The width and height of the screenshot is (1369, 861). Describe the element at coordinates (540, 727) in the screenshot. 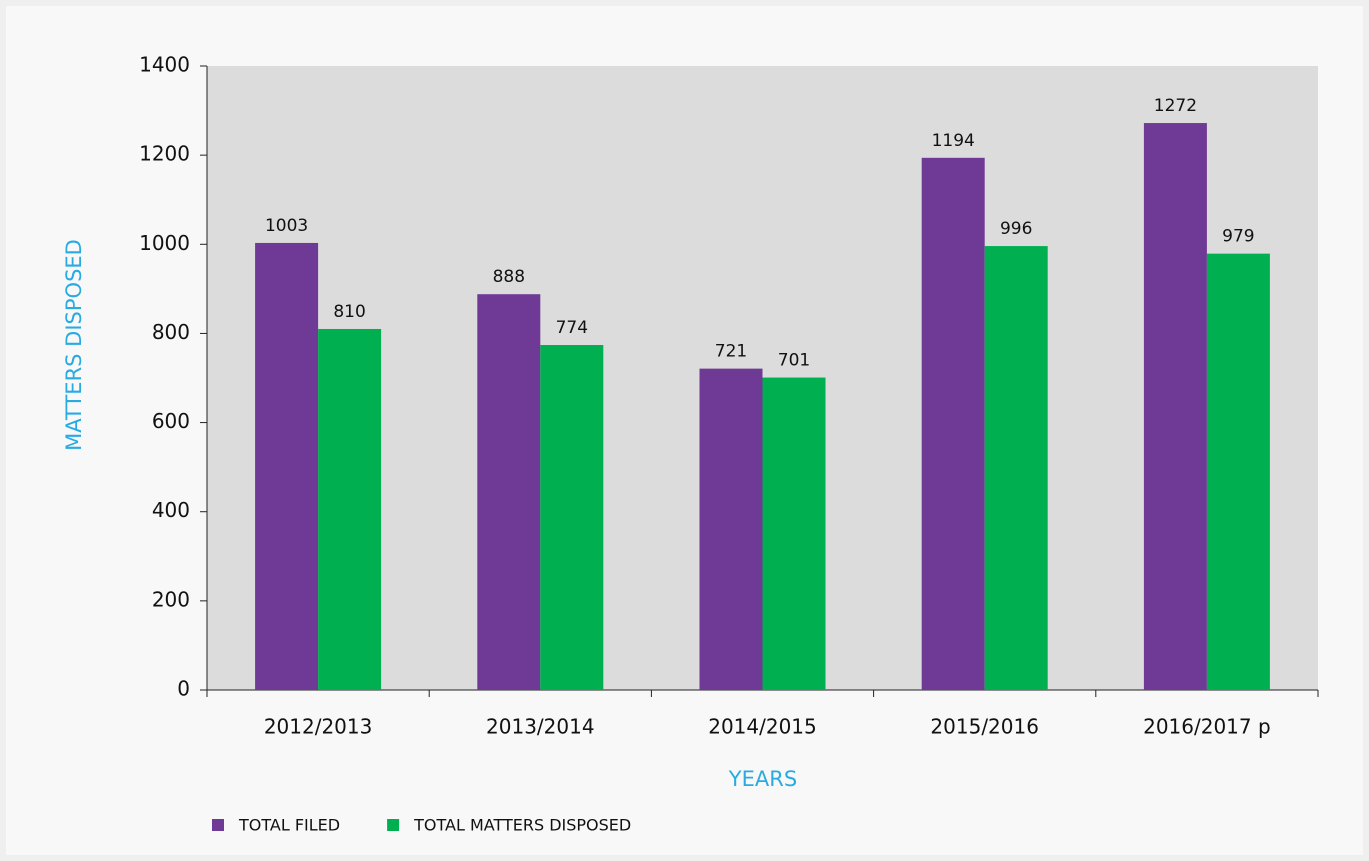

I see `x-tick-label: 2013/2014` at that location.